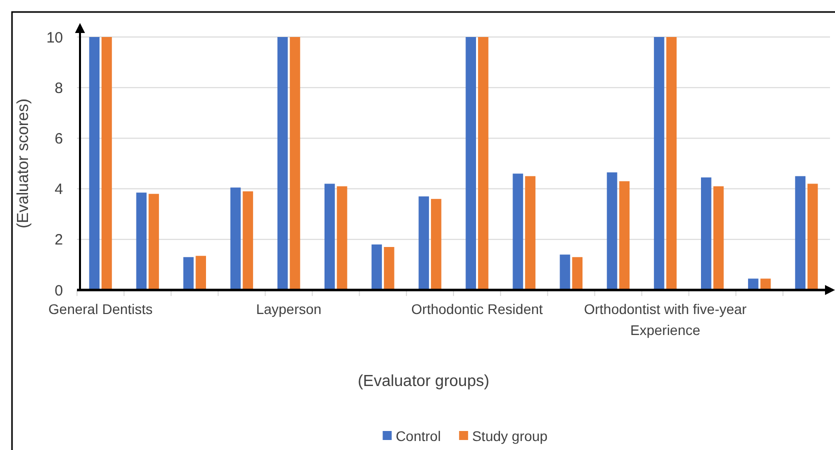 The image size is (835, 450). I want to click on y-axis-title: (Evaluator scores), so click(23, 163).